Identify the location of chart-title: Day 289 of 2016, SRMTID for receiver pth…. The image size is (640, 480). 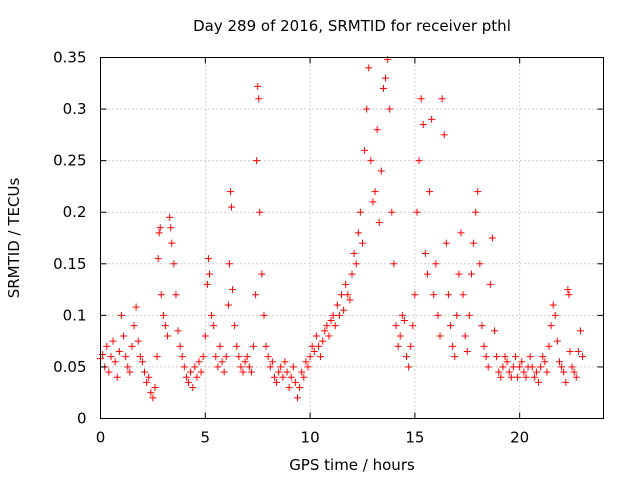
(352, 26).